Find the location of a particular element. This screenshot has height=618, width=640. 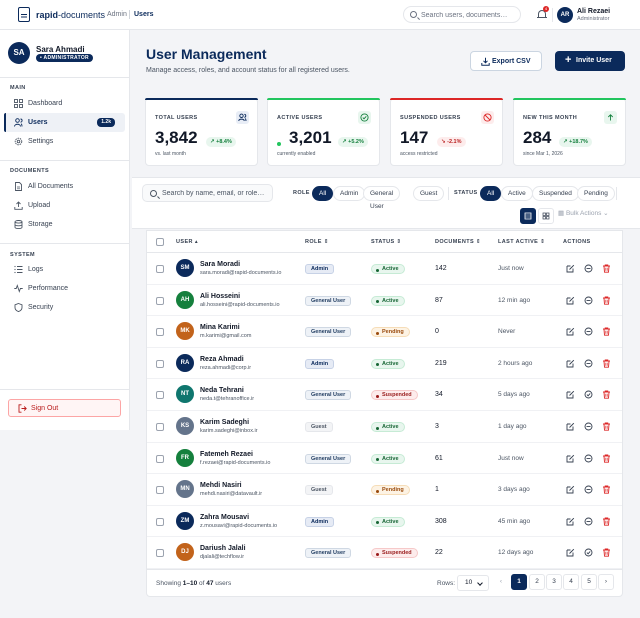

sidebar-item-dashboard: Dashboard is located at coordinates (64, 103).